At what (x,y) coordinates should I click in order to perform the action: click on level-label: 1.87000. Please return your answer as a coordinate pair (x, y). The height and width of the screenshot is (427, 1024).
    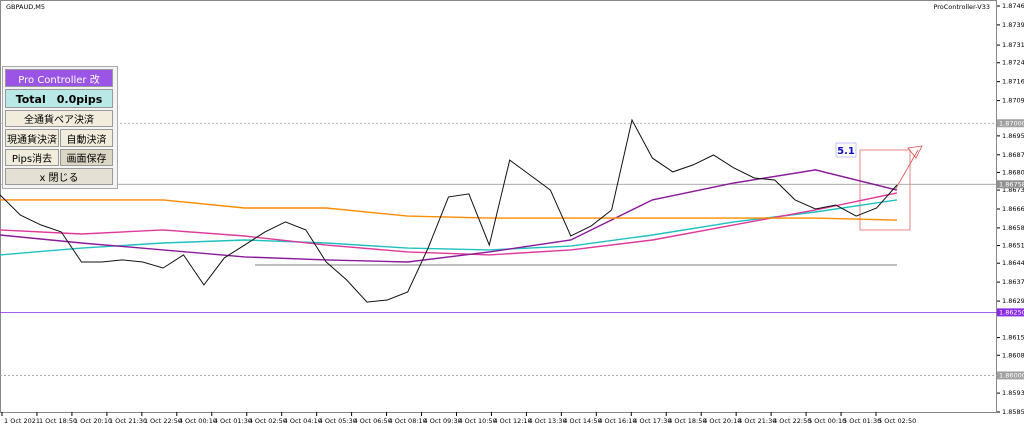
    Looking at the image, I should click on (1011, 123).